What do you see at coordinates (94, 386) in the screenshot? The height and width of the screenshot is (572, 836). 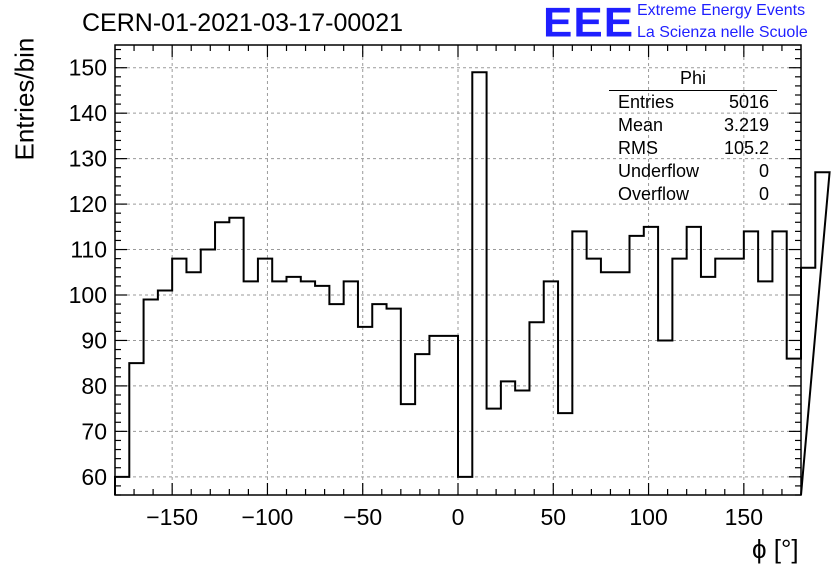 I see `y-tick-label: 80` at bounding box center [94, 386].